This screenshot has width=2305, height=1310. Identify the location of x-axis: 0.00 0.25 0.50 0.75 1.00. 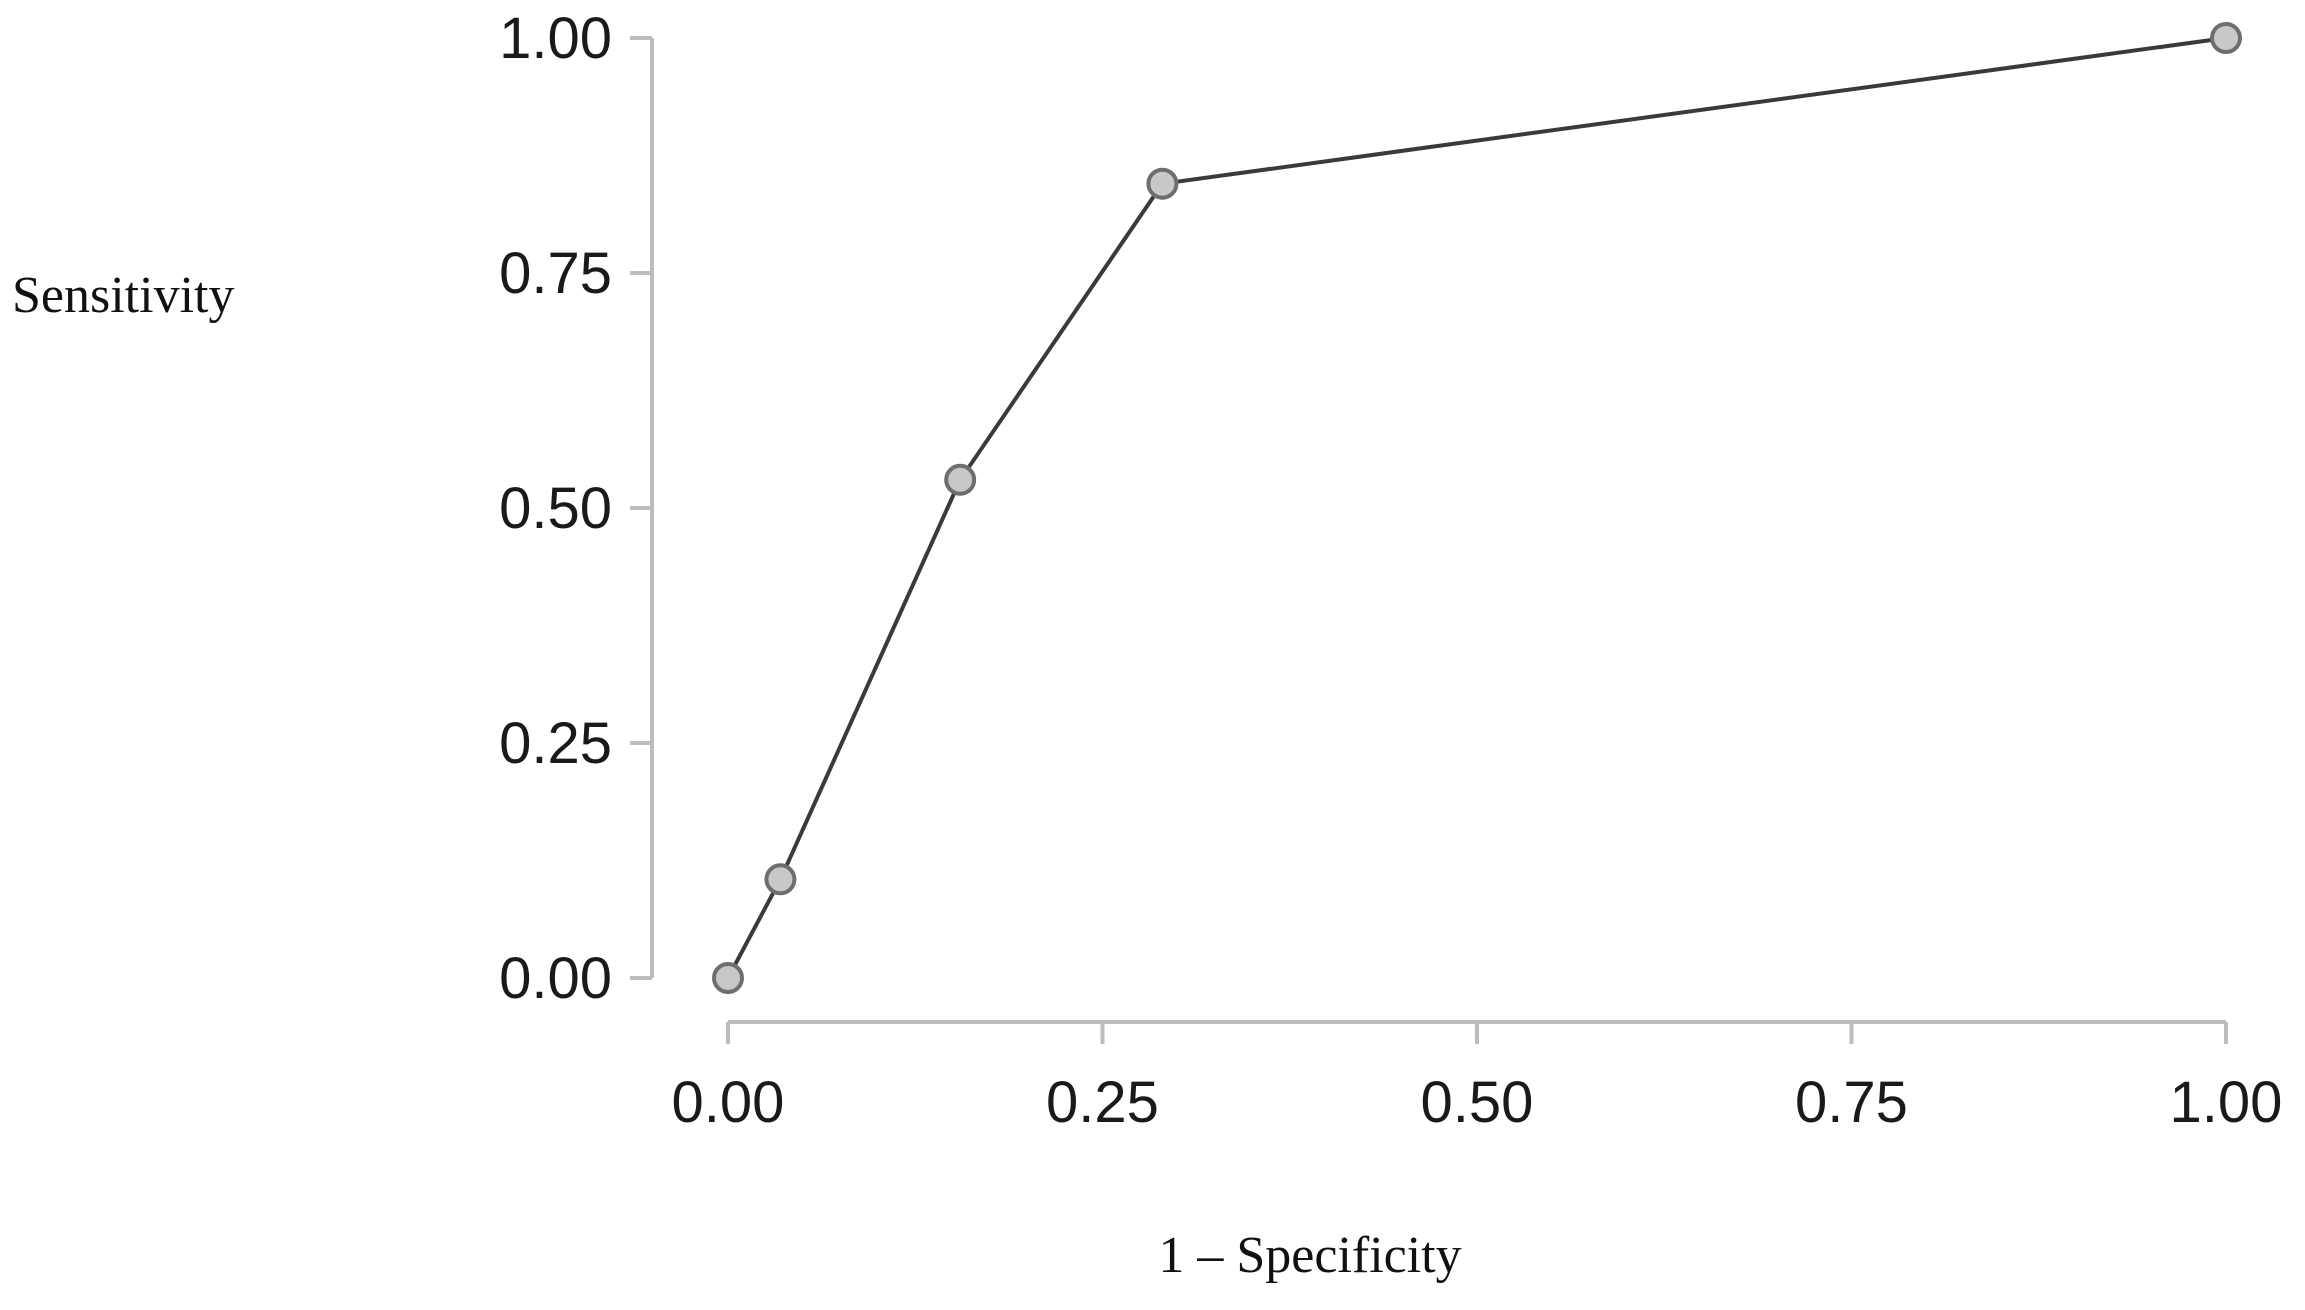
(1477, 1077).